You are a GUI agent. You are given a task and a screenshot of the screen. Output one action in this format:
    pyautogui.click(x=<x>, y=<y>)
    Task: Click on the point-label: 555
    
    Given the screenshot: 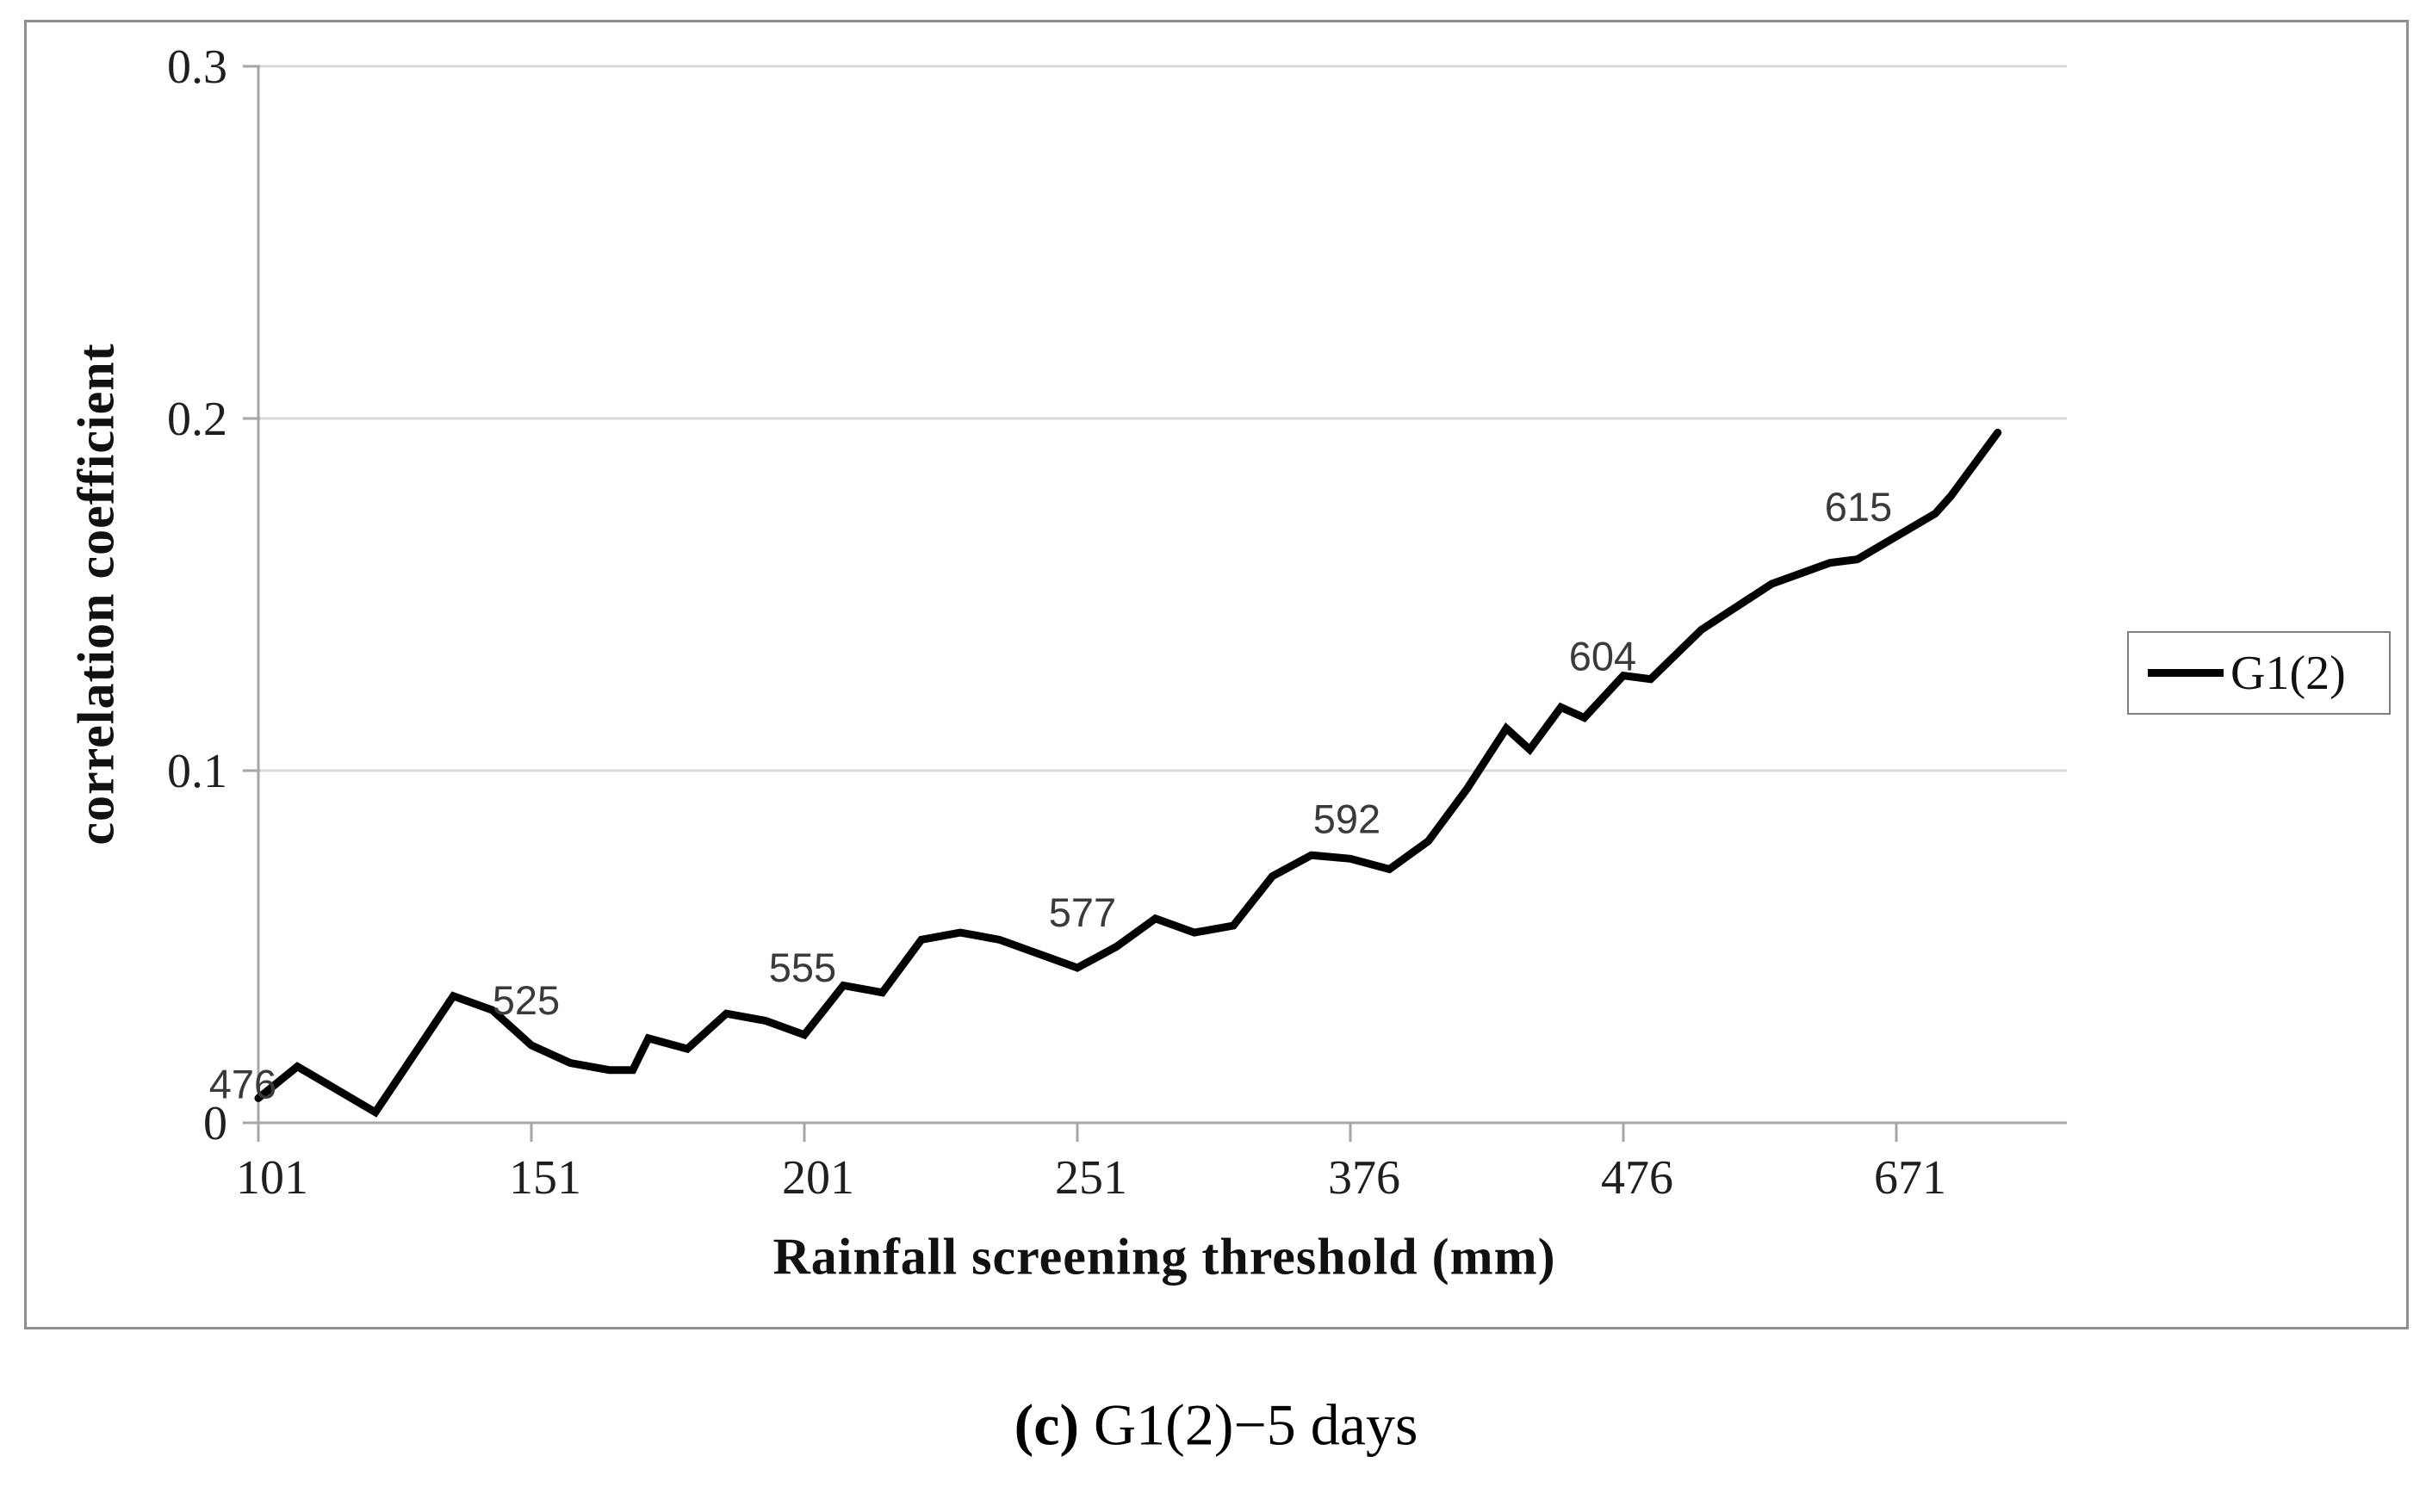 What is the action you would take?
    pyautogui.click(x=802, y=967)
    